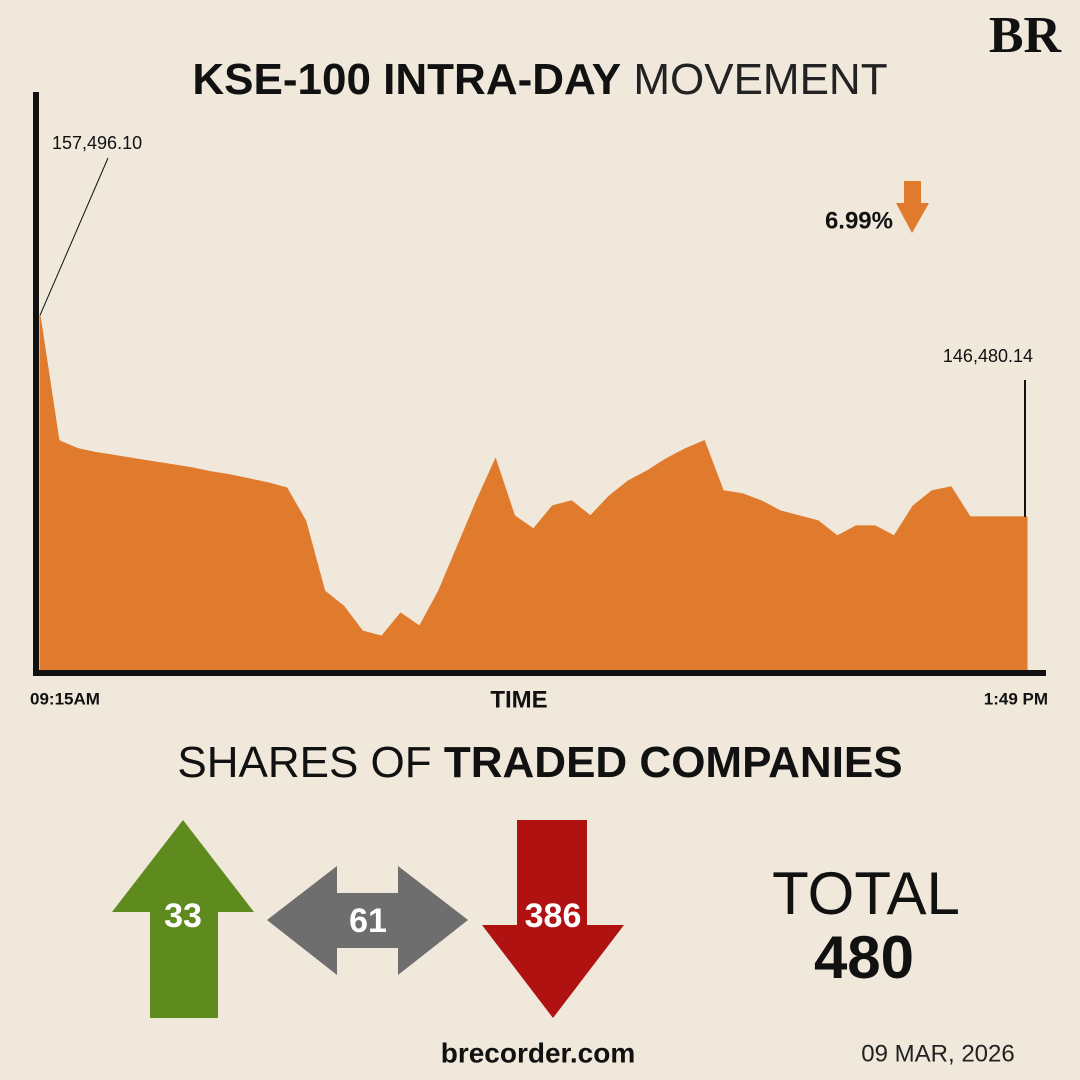 The height and width of the screenshot is (1080, 1080). I want to click on total-label: TOTAL, so click(866, 893).